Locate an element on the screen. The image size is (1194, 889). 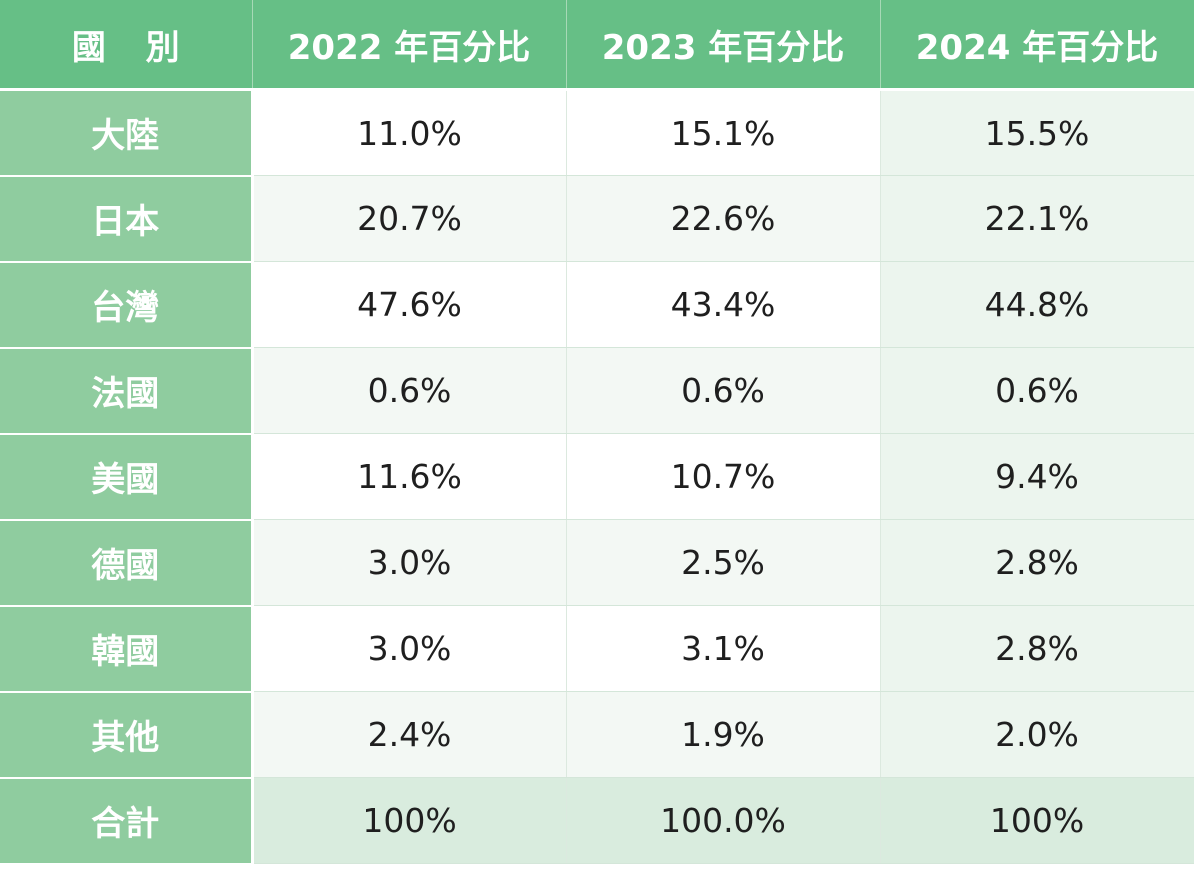
row-label: 日本 is located at coordinates (127, 219).